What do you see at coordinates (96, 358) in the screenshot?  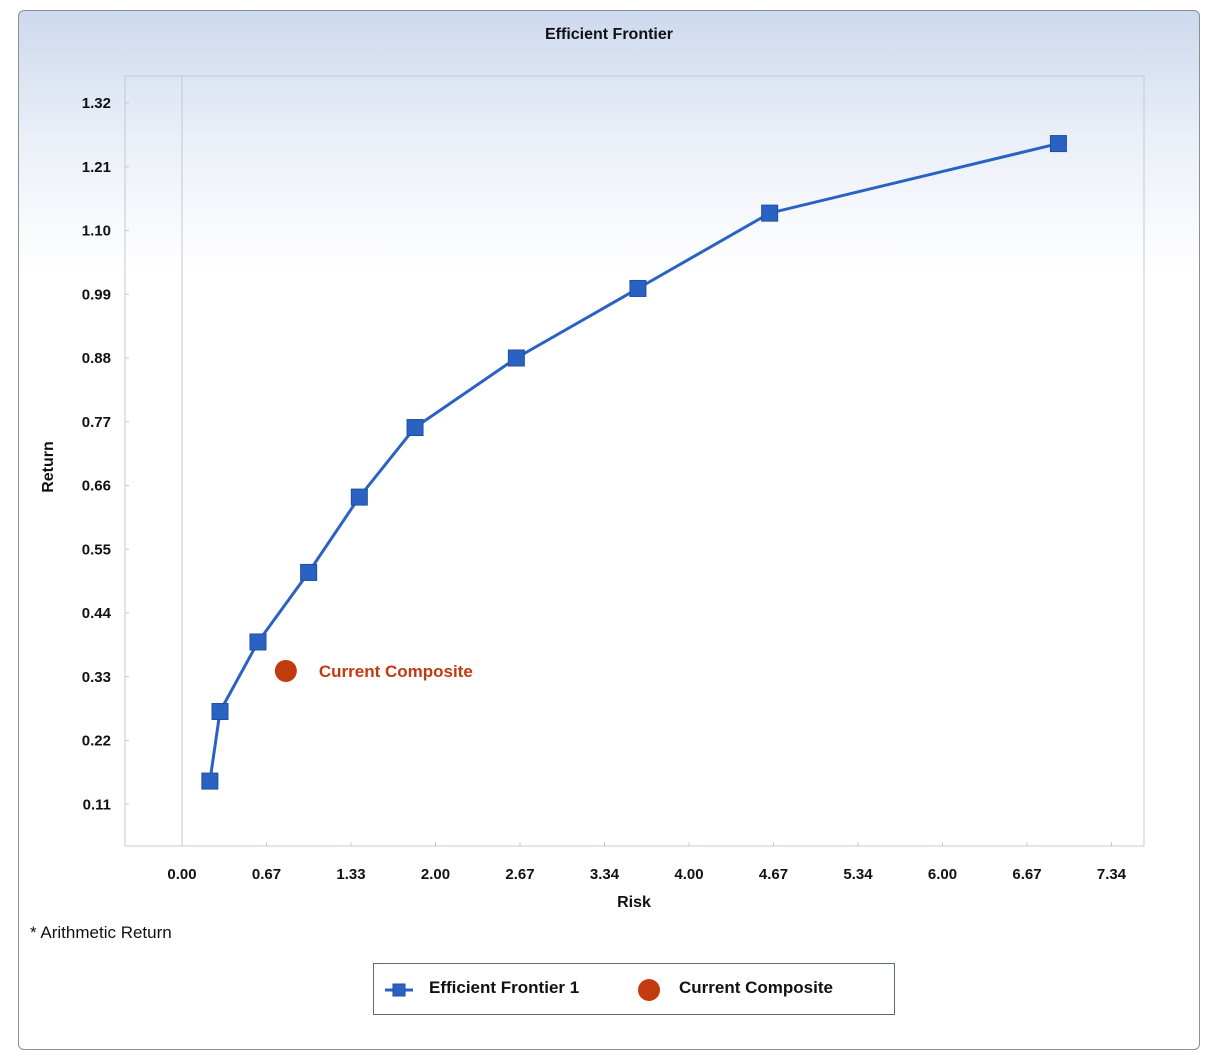 I see `y-tick-label: 0.88` at bounding box center [96, 358].